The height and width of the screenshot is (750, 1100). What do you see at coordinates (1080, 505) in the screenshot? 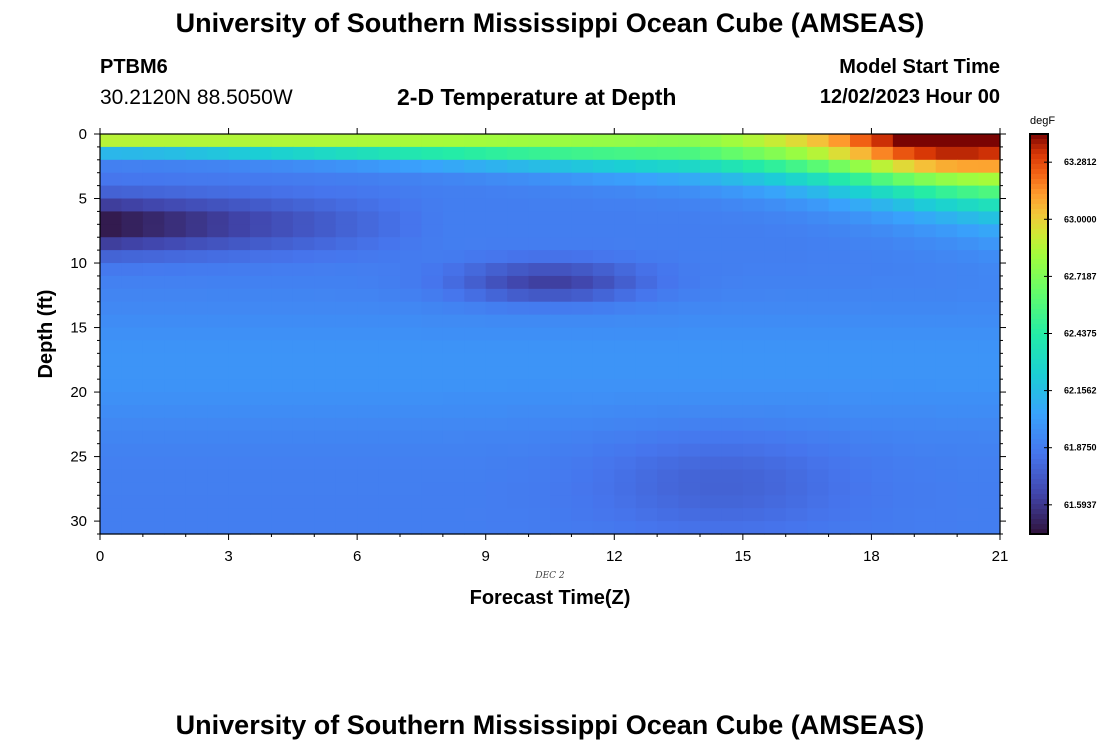
I see `colorbar-tick-label: 61.5937` at bounding box center [1080, 505].